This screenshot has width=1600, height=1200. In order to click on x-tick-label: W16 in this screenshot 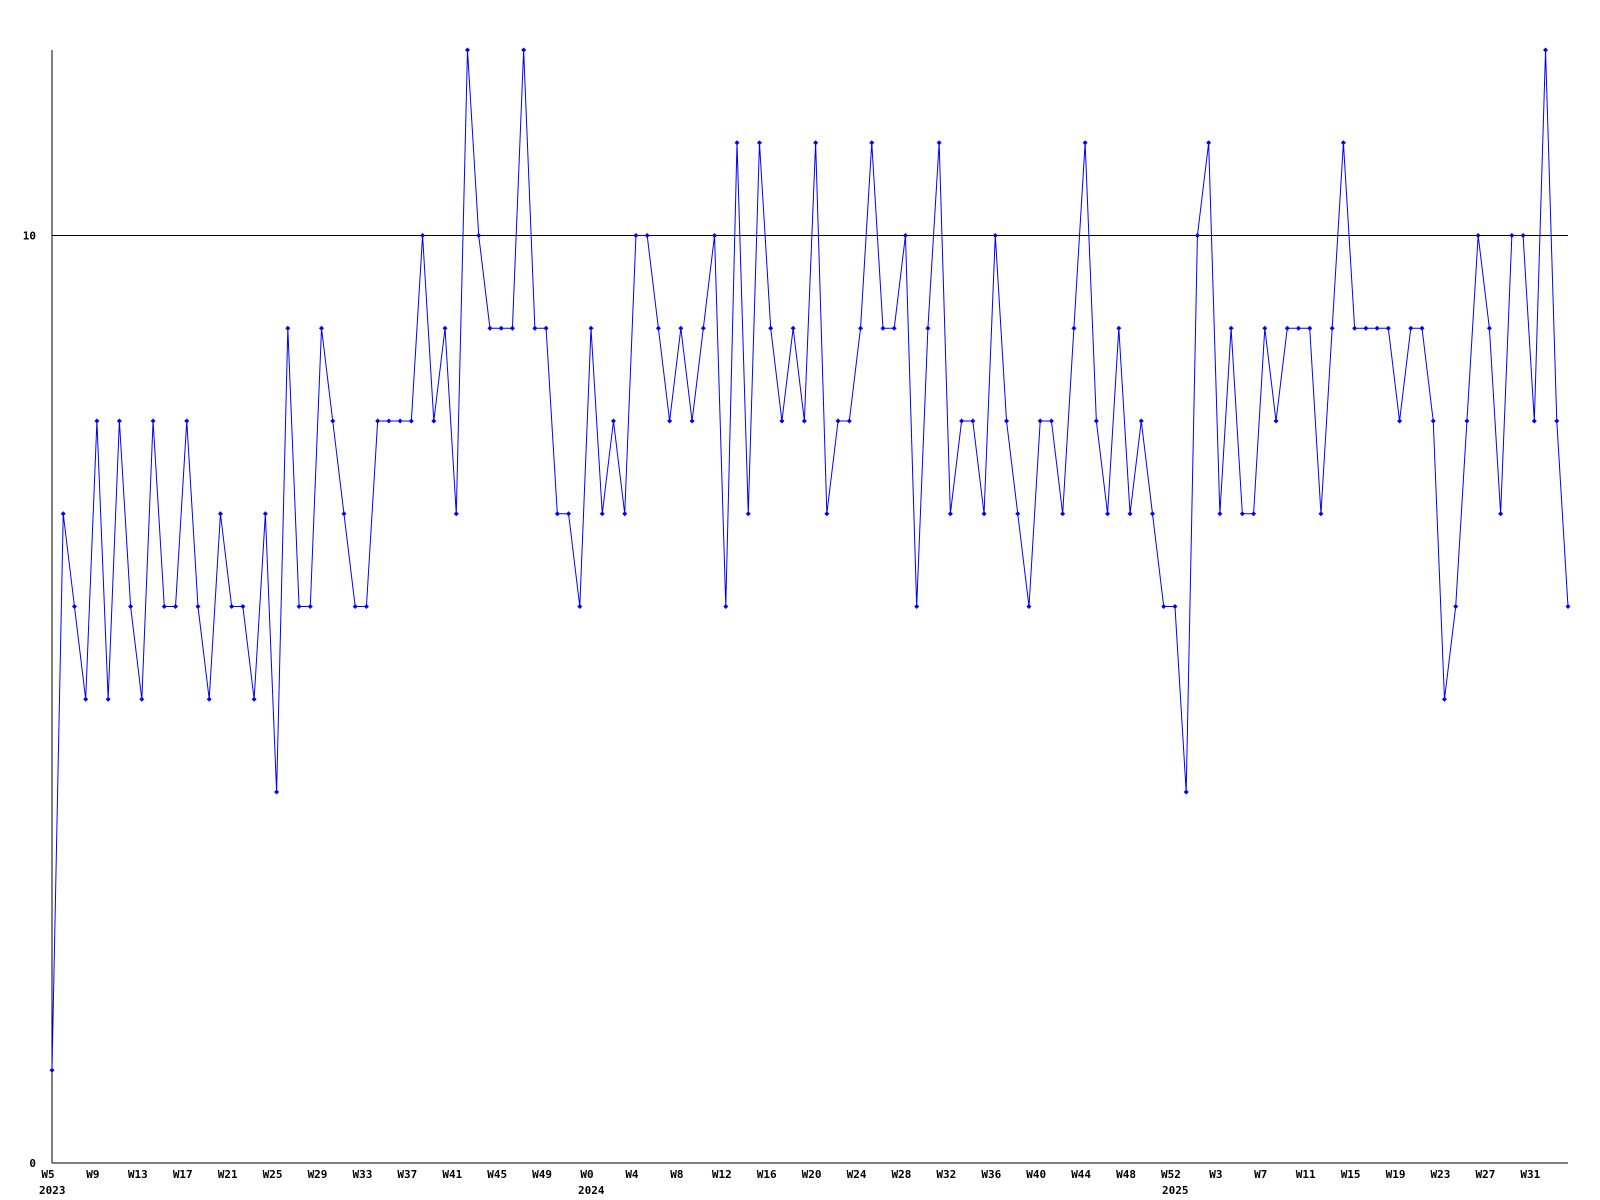, I will do `click(767, 1174)`.